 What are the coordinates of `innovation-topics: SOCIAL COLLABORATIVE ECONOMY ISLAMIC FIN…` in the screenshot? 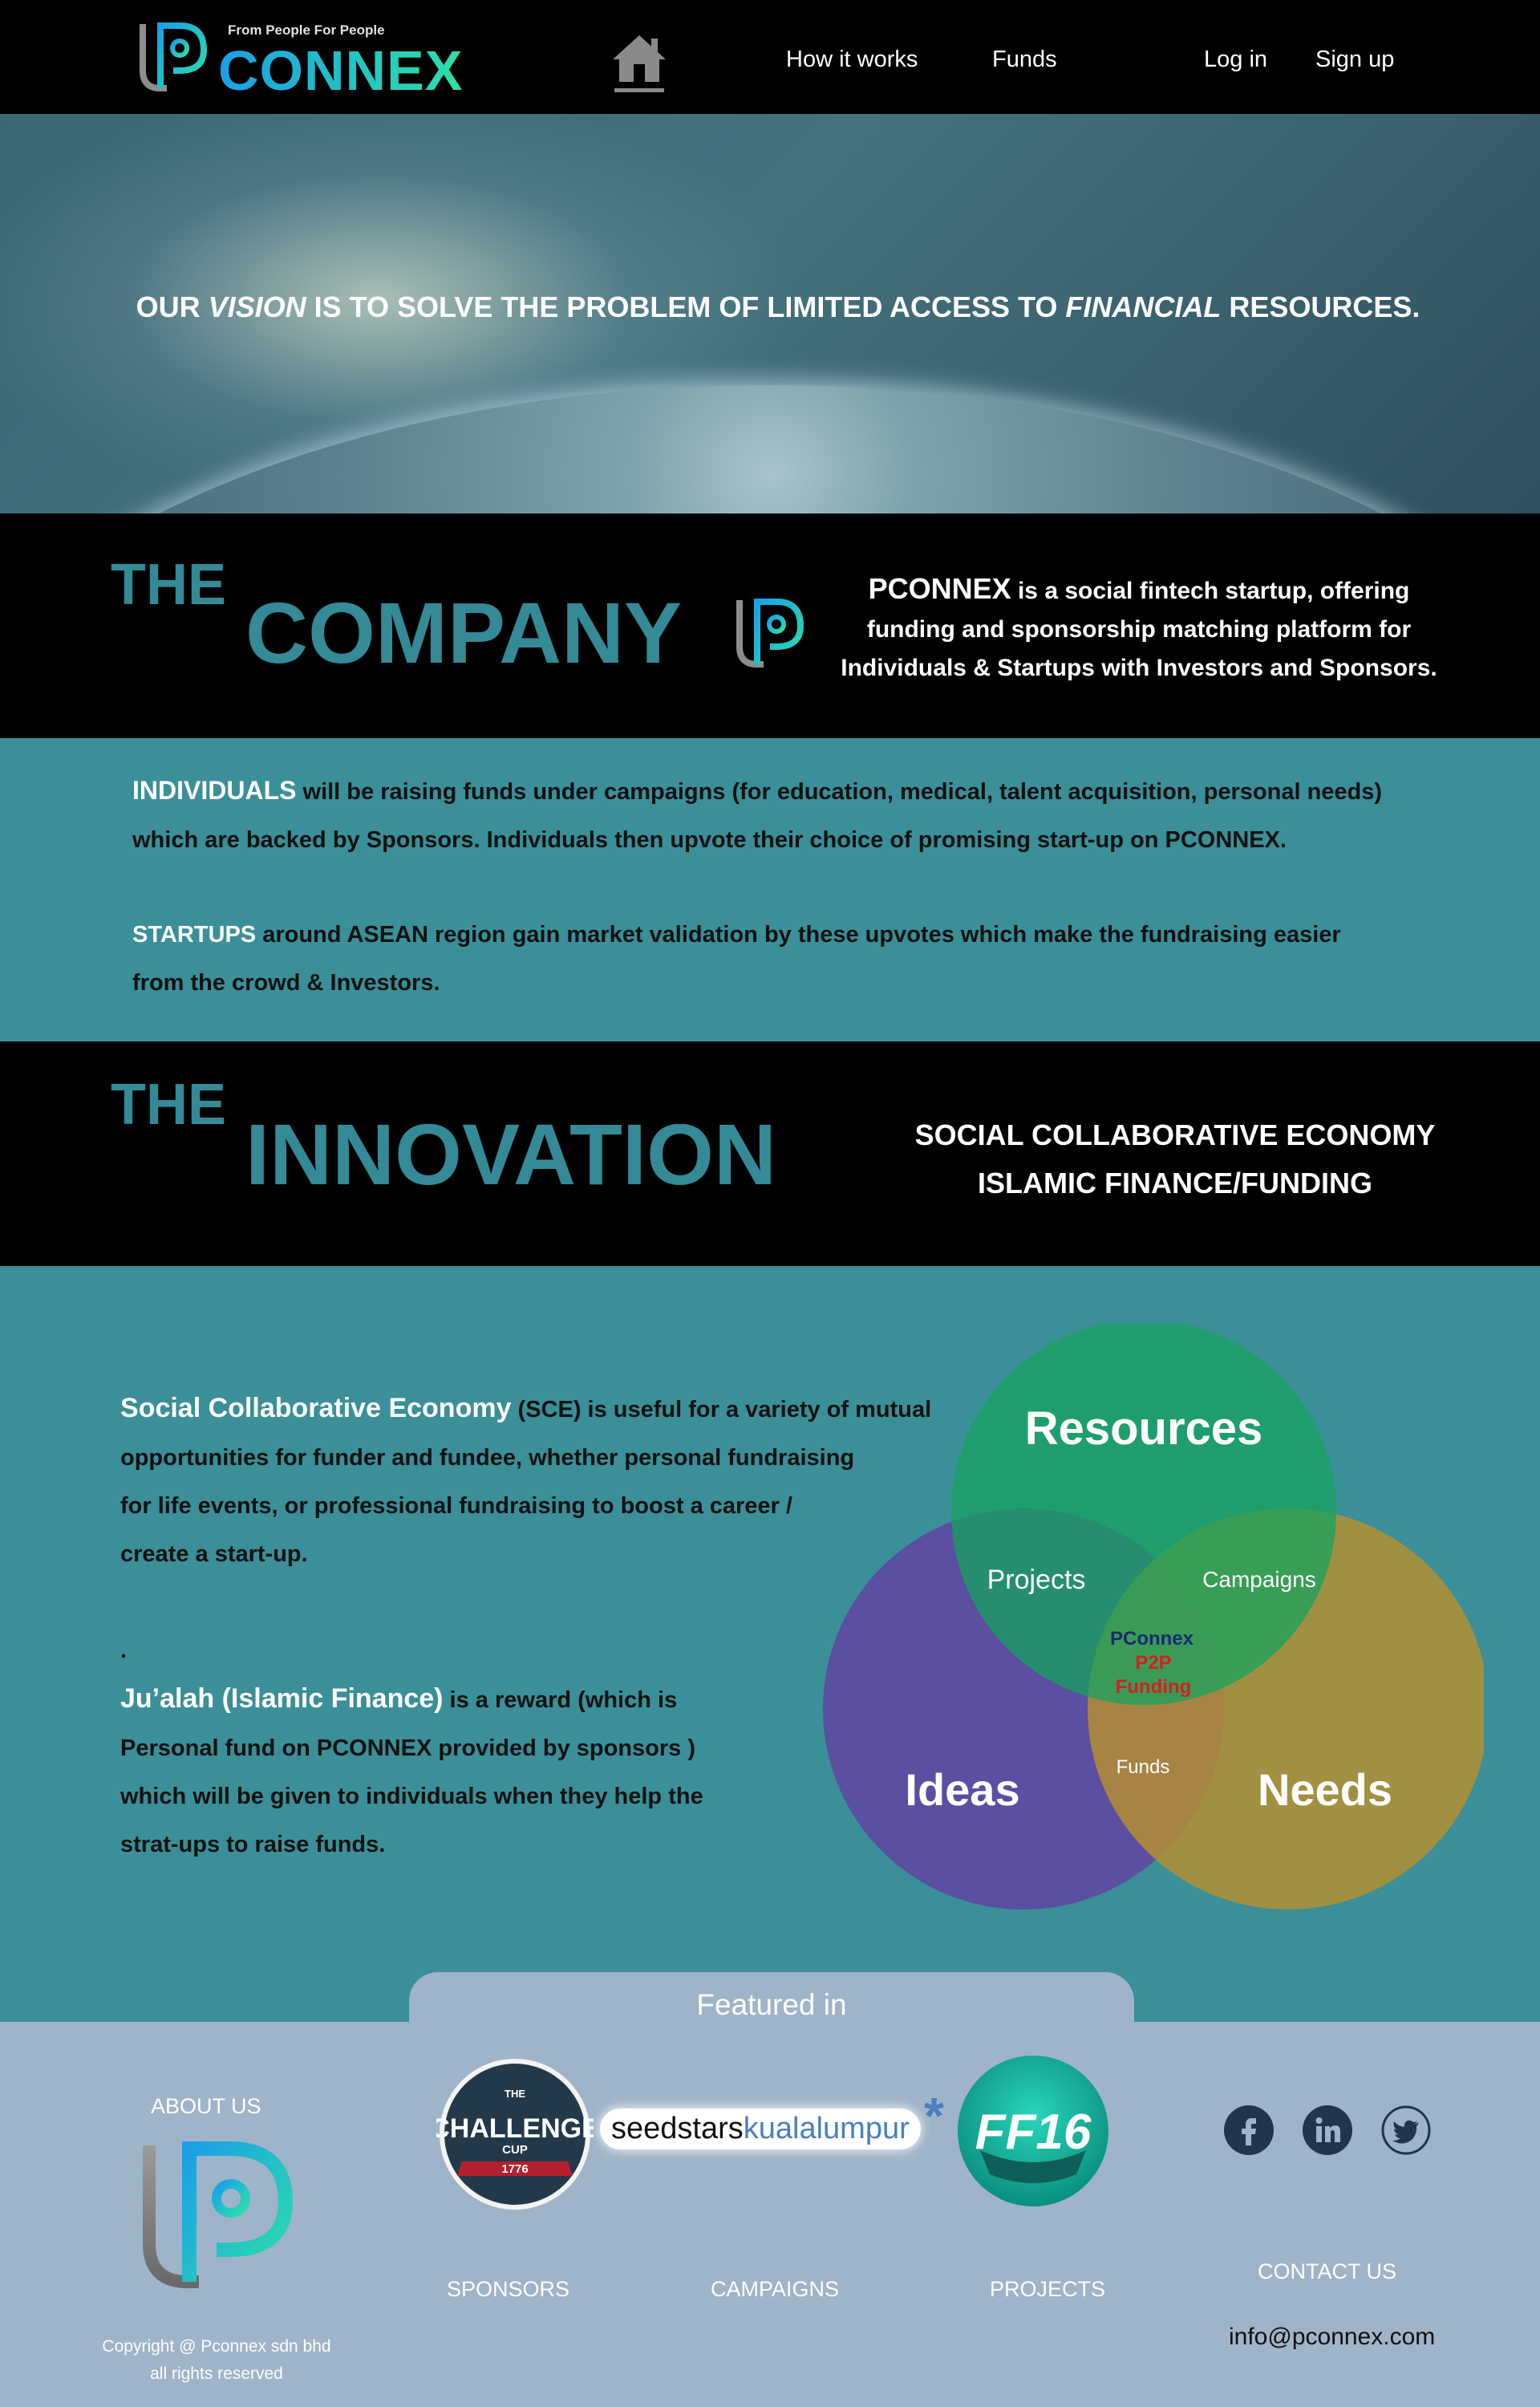 It's located at (1175, 1159).